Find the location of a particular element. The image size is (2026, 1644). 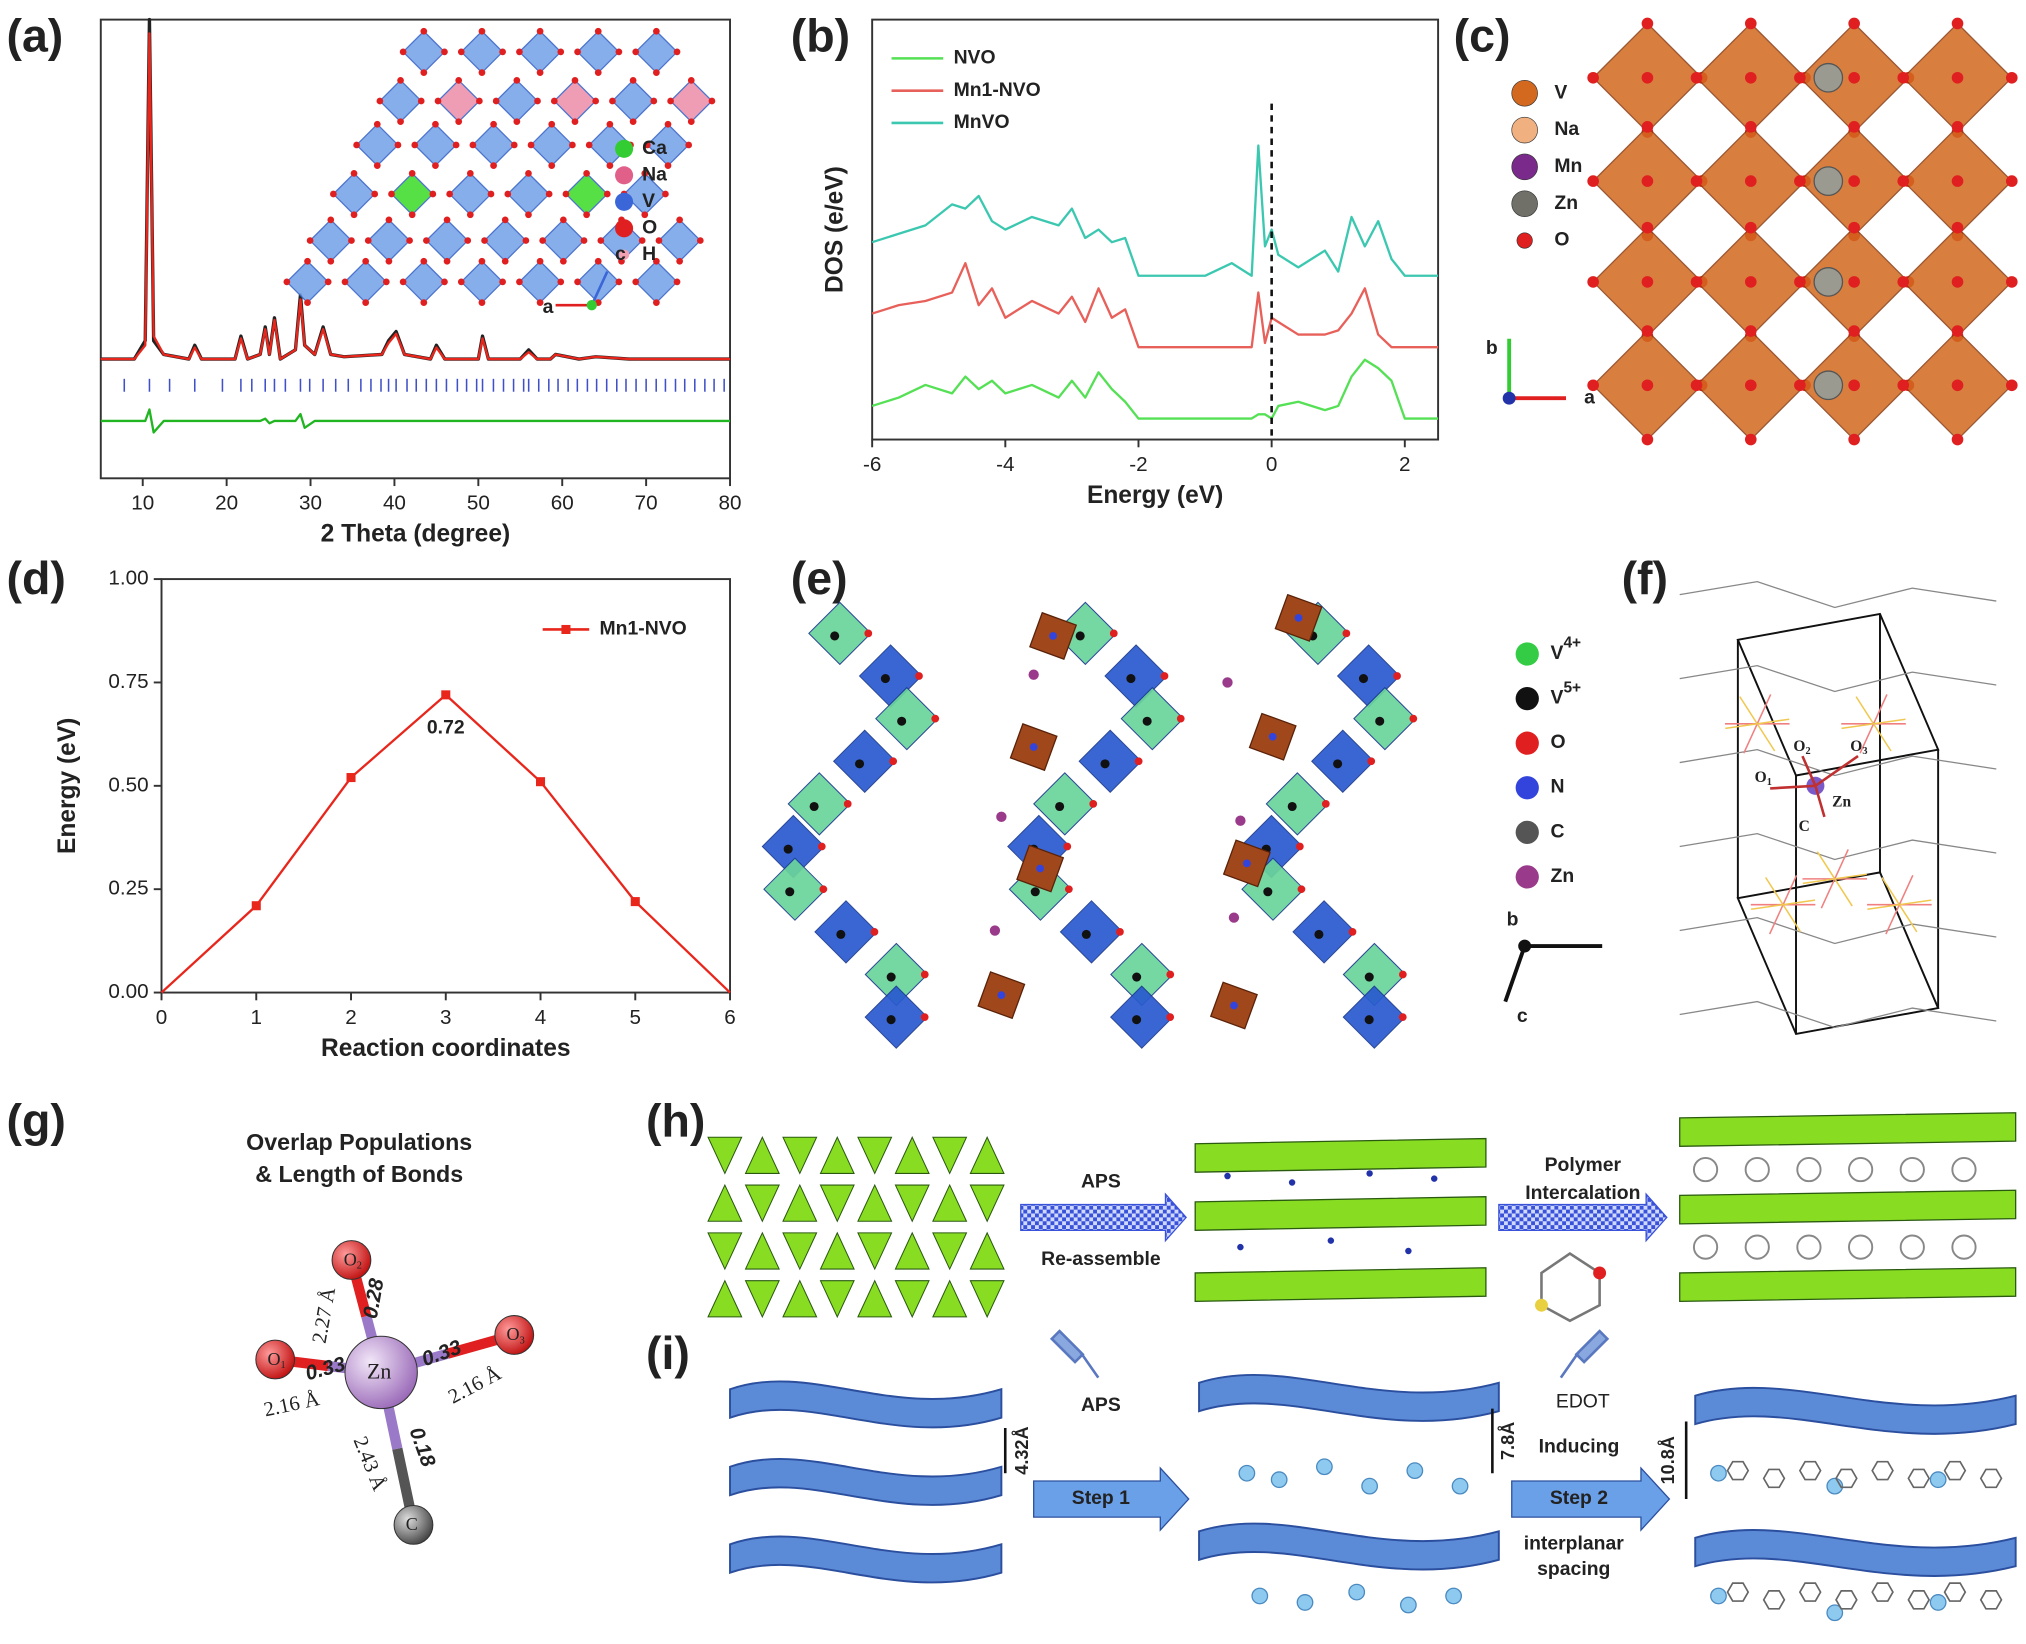

inset-legend-label: Ca is located at coordinates (654, 148).